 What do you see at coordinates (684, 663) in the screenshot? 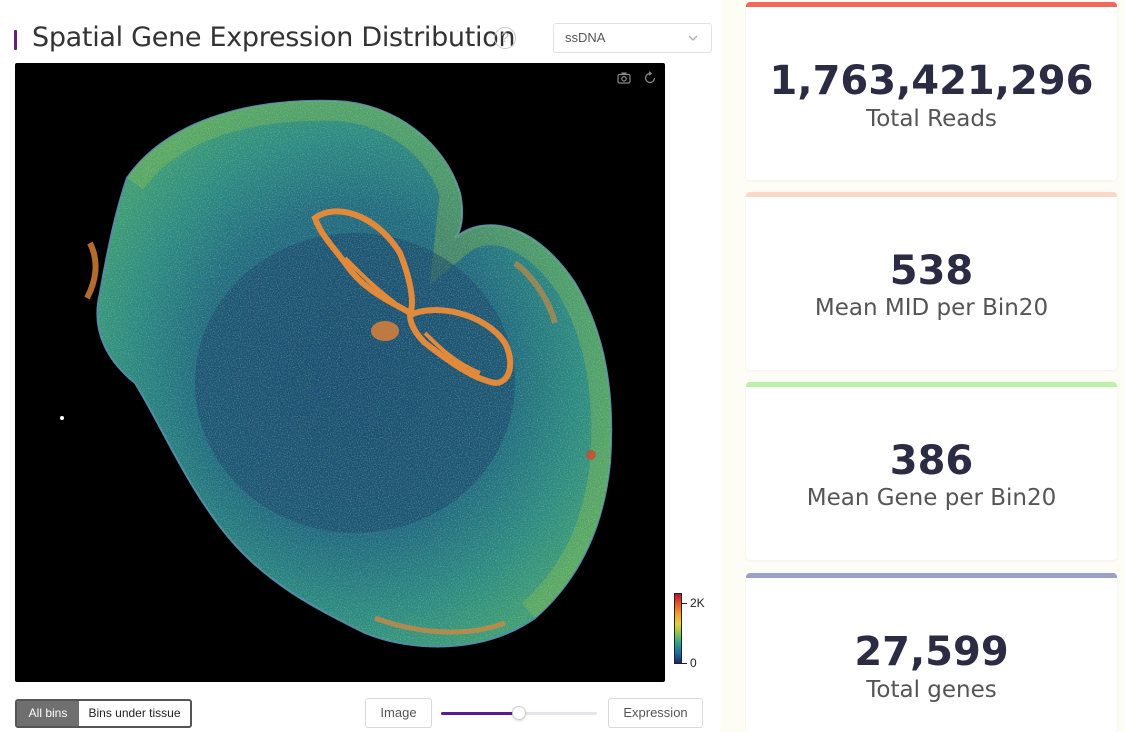
I see `colorbar-tick-min` at bounding box center [684, 663].